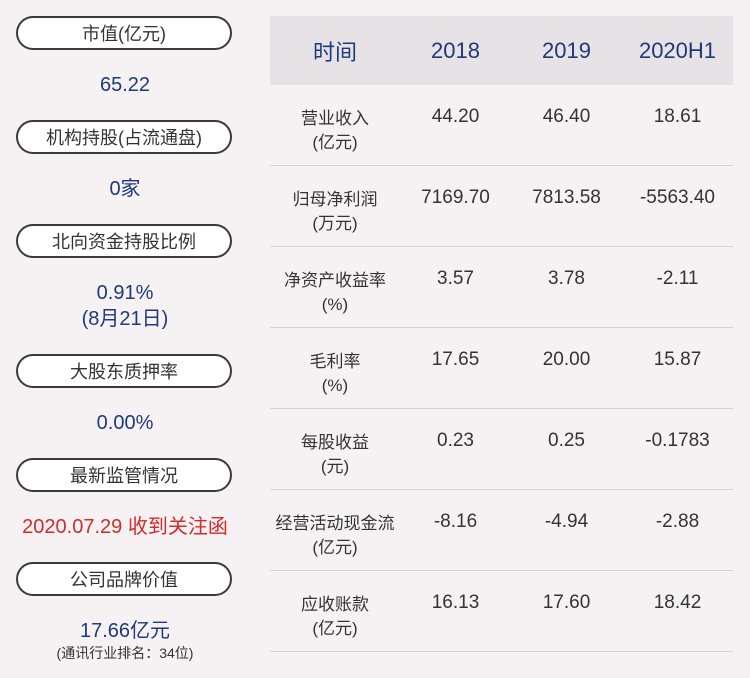  What do you see at coordinates (501, 530) in the screenshot?
I see `table-row: 经营活动现金流 (亿元) -8.16 -4.94 -2.88` at bounding box center [501, 530].